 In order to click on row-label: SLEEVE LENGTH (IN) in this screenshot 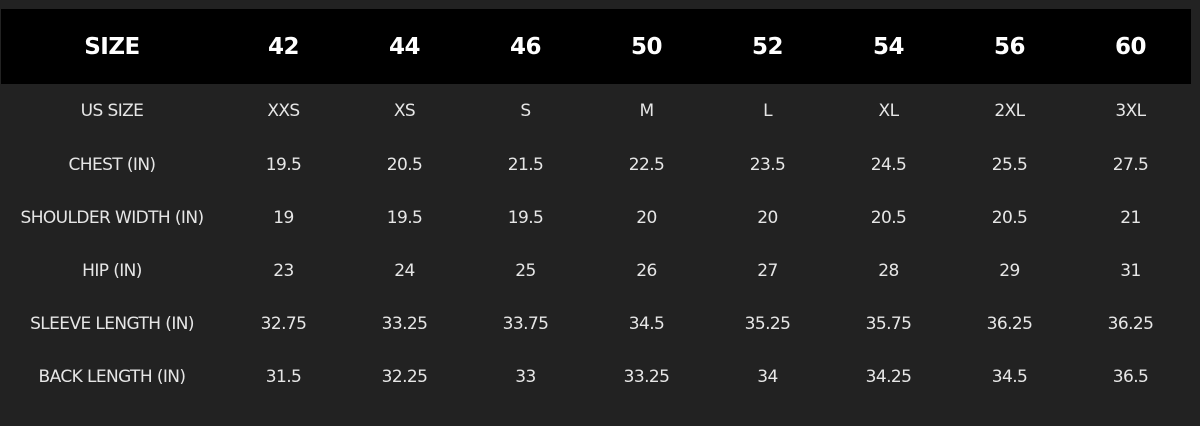, I will do `click(112, 323)`.